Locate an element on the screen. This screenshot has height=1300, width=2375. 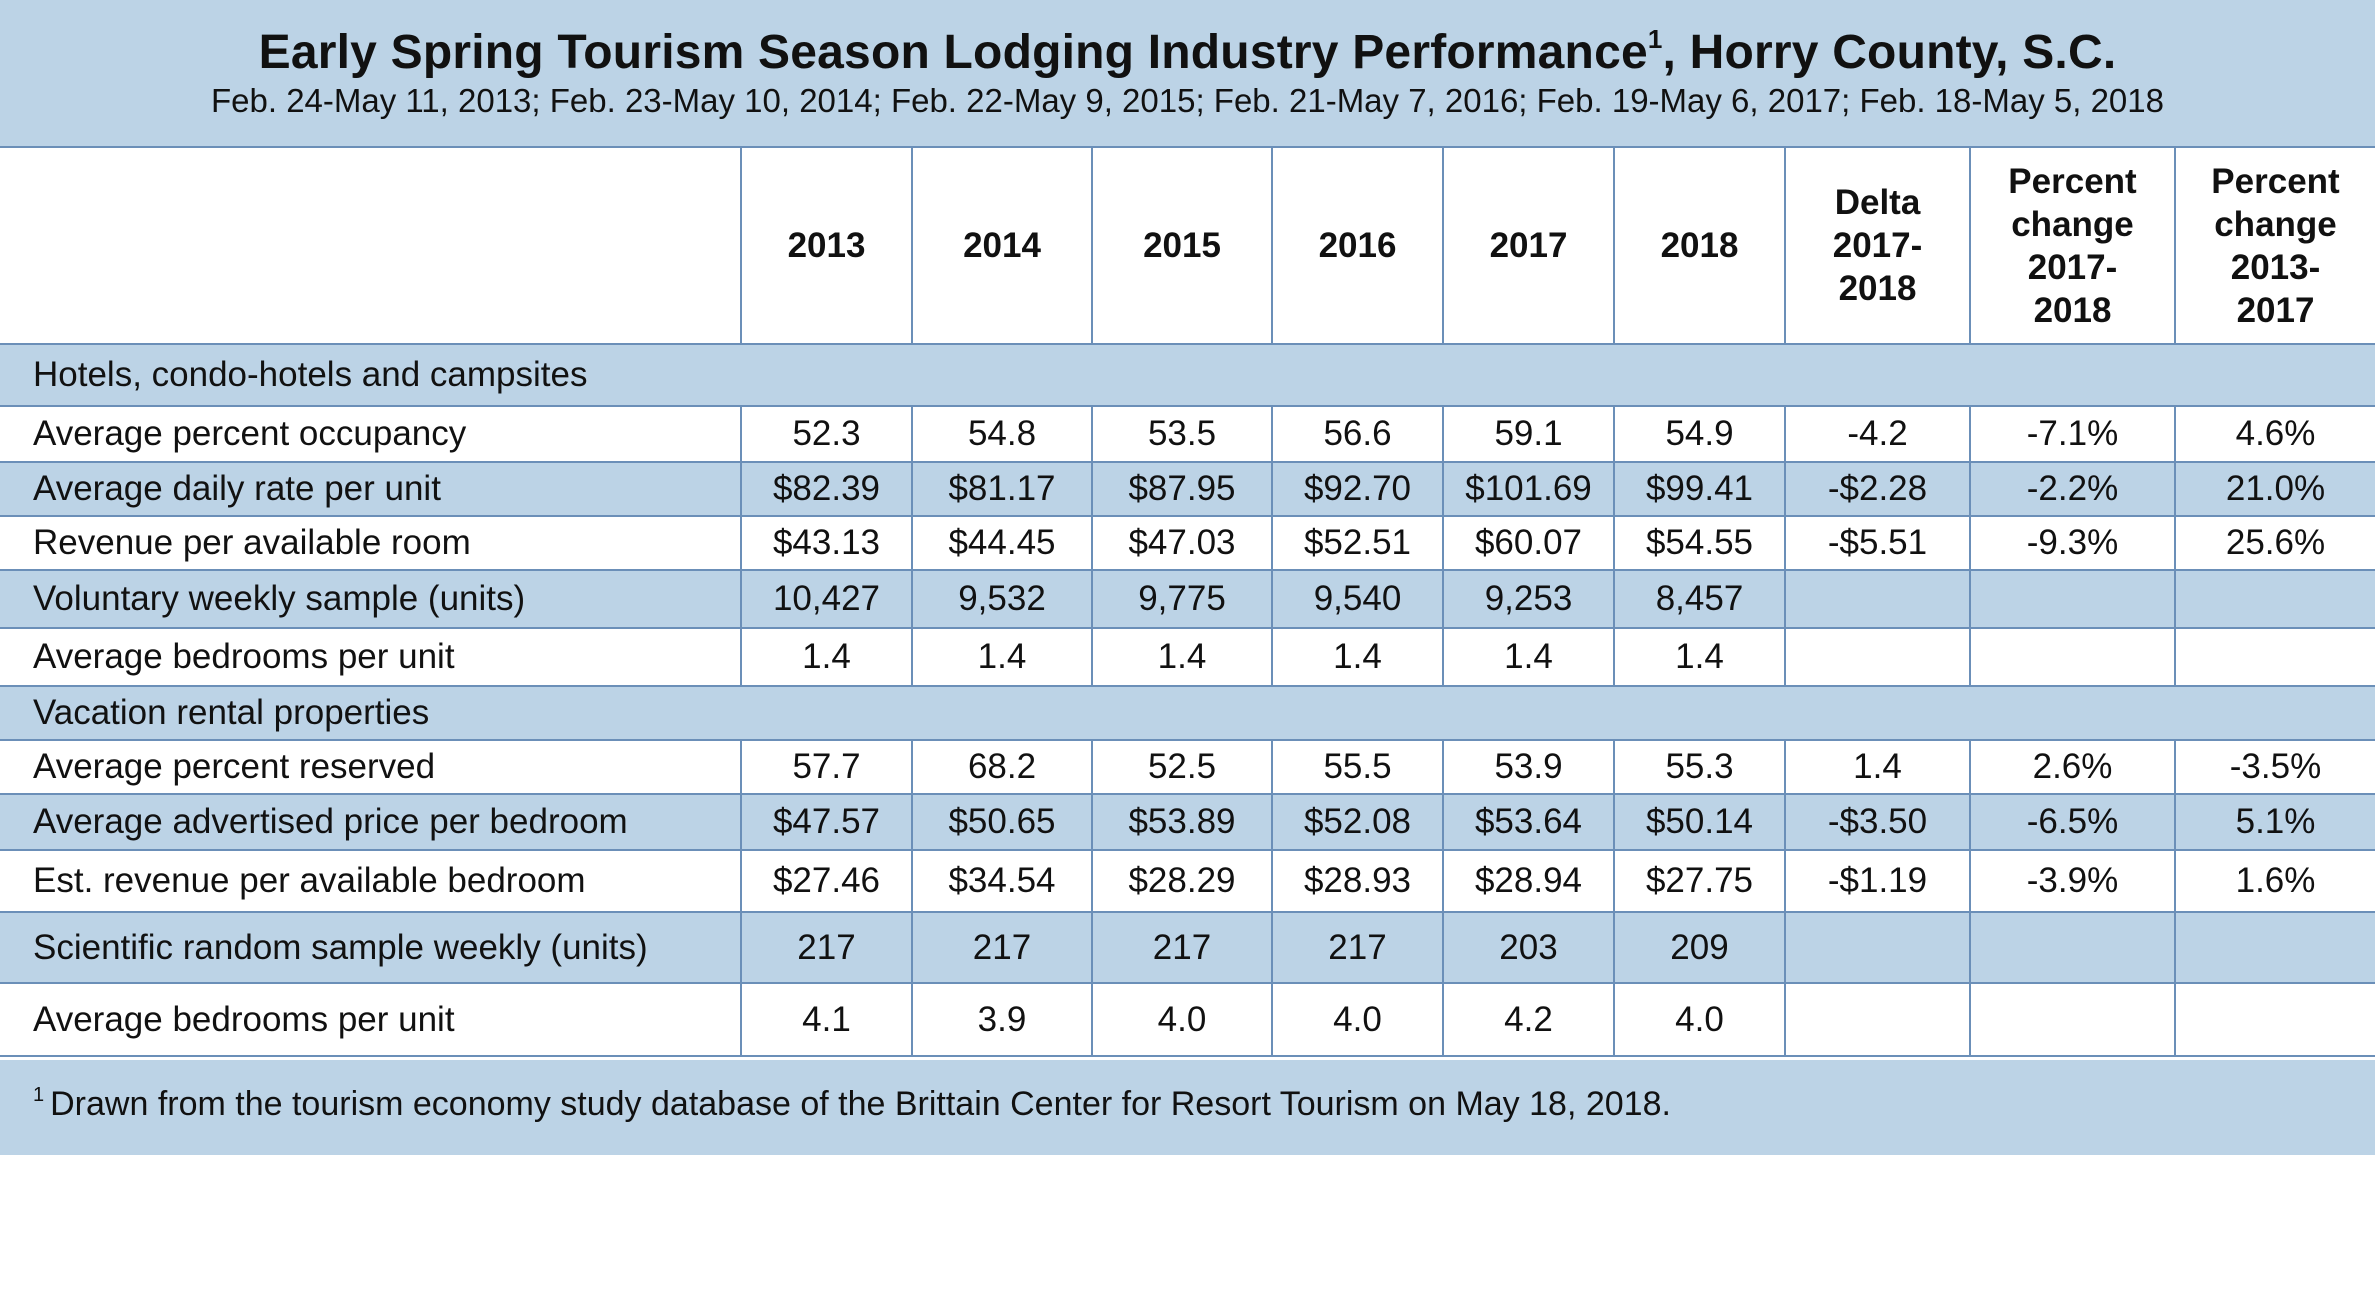
cell-2017: 59.1 is located at coordinates (1528, 434).